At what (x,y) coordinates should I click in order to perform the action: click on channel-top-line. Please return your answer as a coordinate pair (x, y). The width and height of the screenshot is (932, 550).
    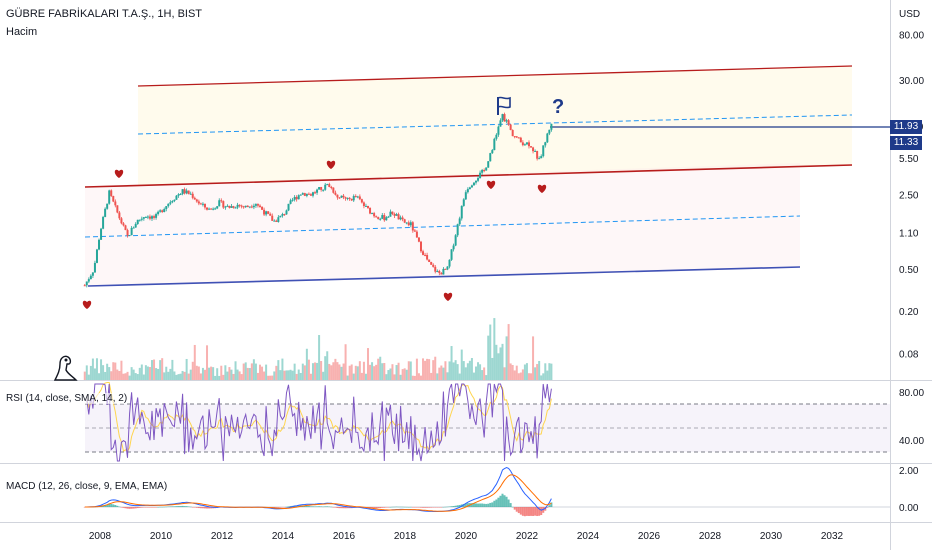
    Looking at the image, I should click on (495, 76).